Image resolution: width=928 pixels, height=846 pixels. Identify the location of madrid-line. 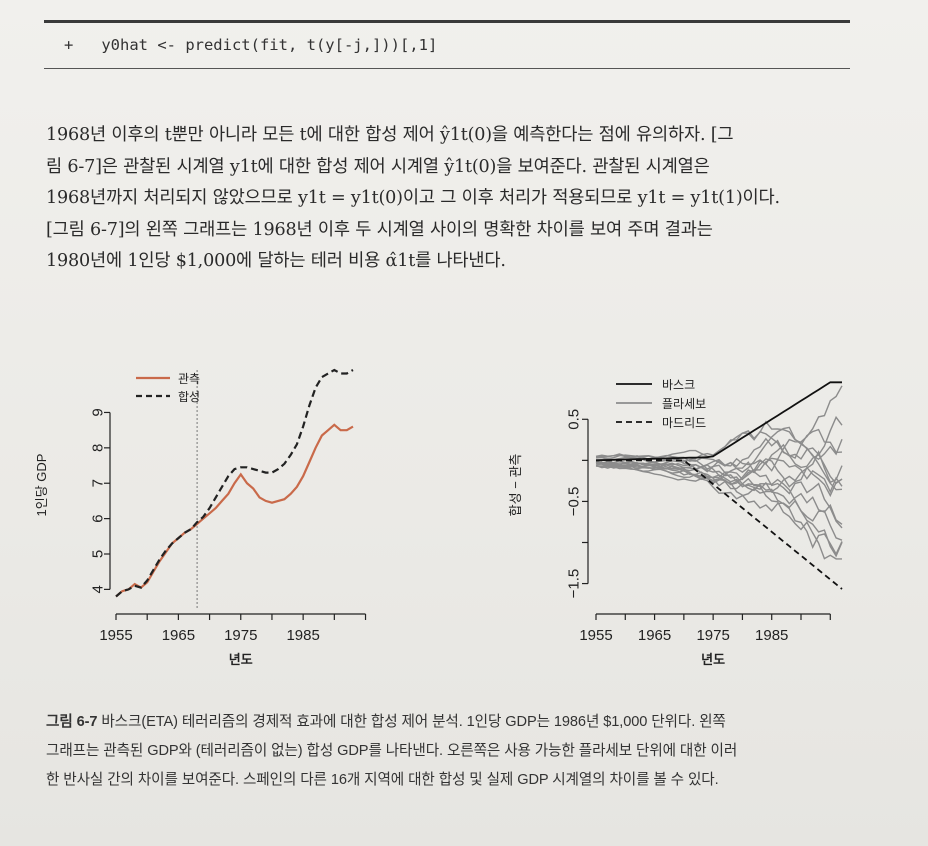
(719, 524).